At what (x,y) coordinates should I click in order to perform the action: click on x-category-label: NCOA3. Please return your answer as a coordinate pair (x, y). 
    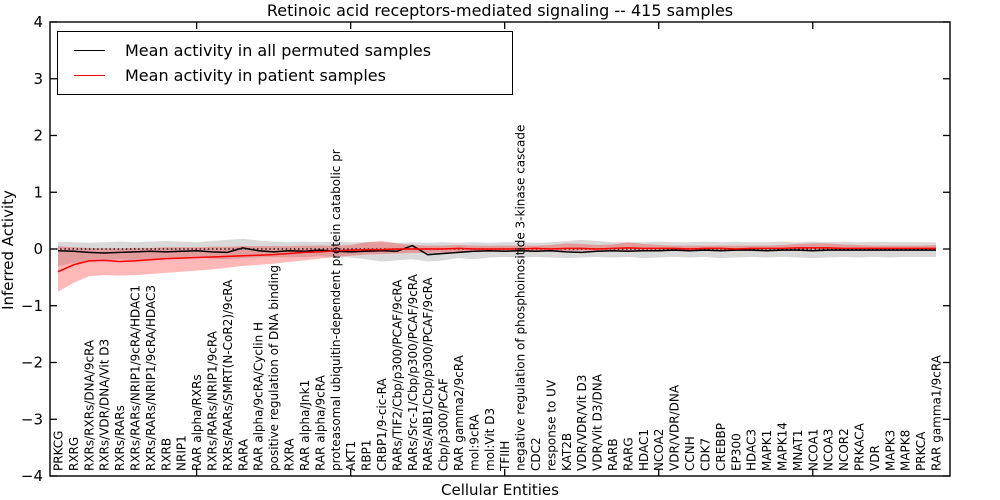
    Looking at the image, I should click on (829, 450).